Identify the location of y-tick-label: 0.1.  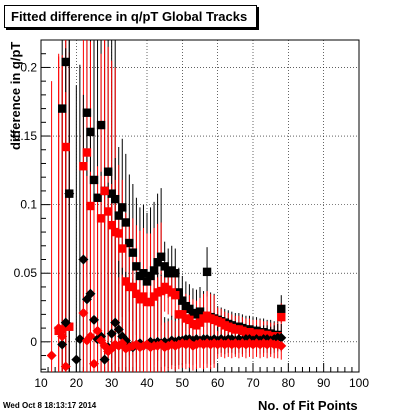
(28, 205).